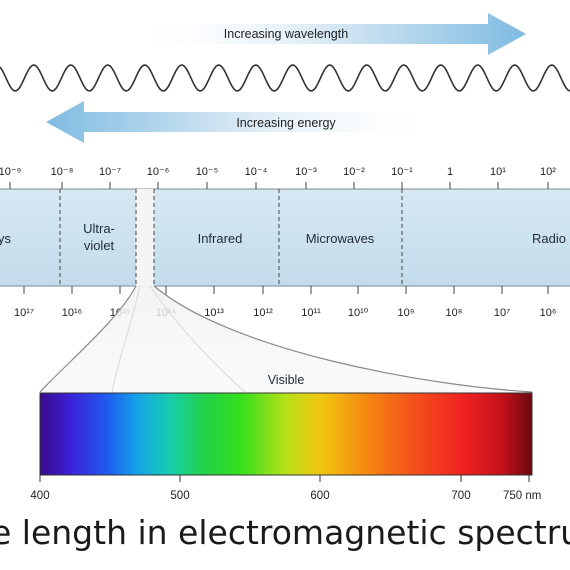  I want to click on wavelength-tick-label: 10⁻², so click(354, 172).